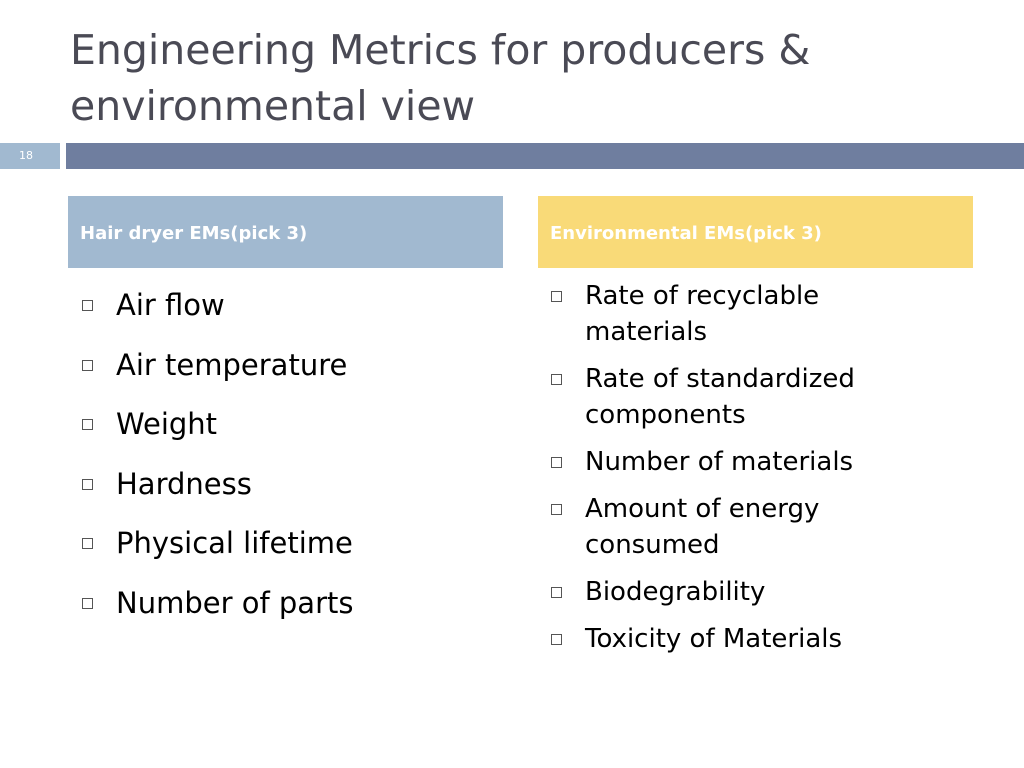 Image resolution: width=1024 pixels, height=768 pixels. I want to click on slide-title-line-1: Engineering Metrics for producers &, so click(440, 50).